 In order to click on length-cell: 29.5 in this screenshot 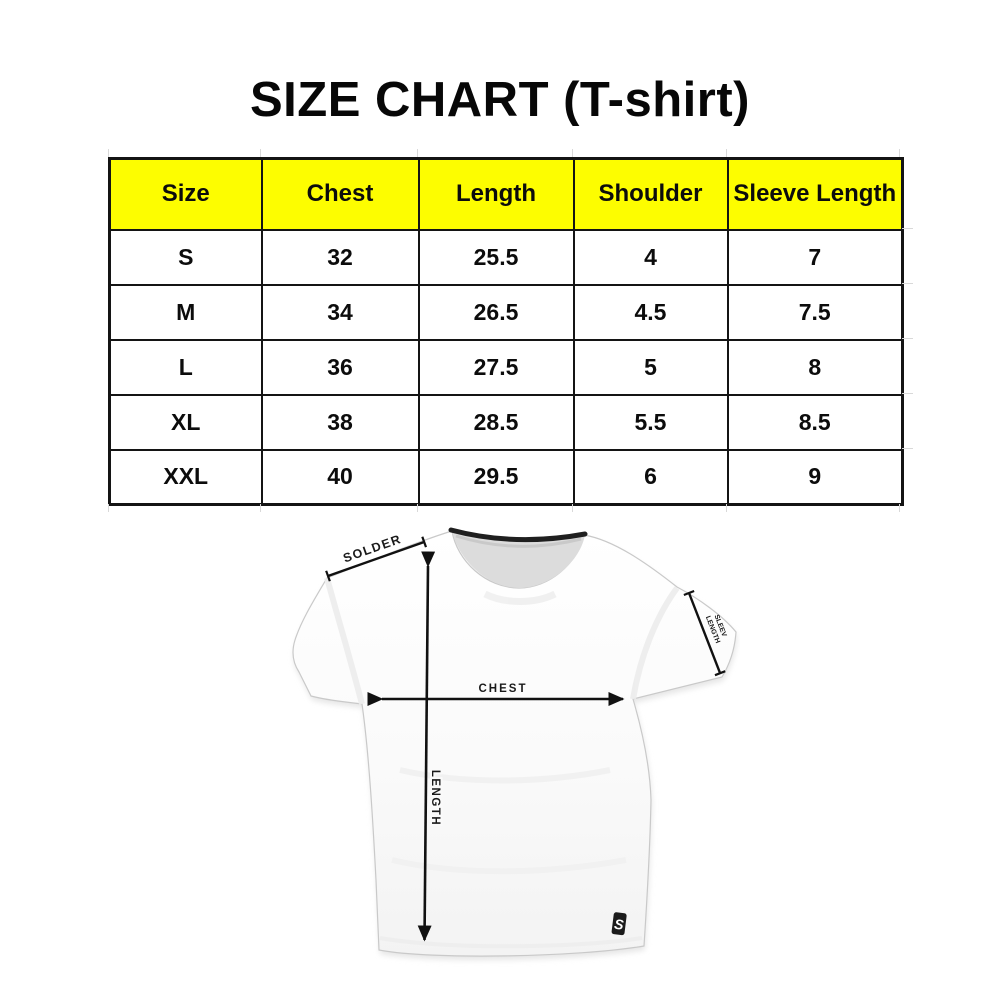, I will do `click(496, 477)`.